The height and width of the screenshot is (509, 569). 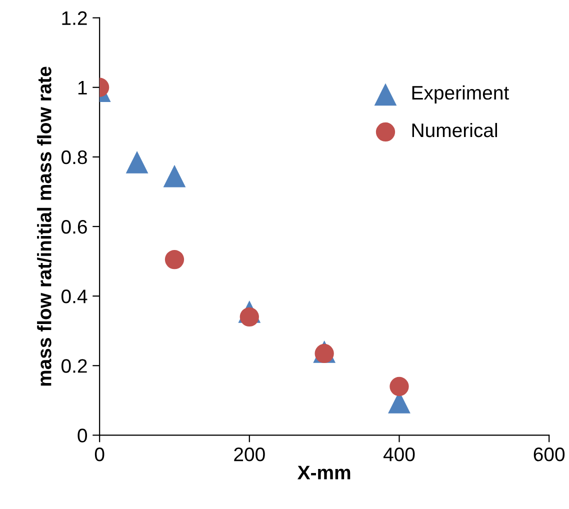 What do you see at coordinates (74, 366) in the screenshot?
I see `y-tick-label: 0.2` at bounding box center [74, 366].